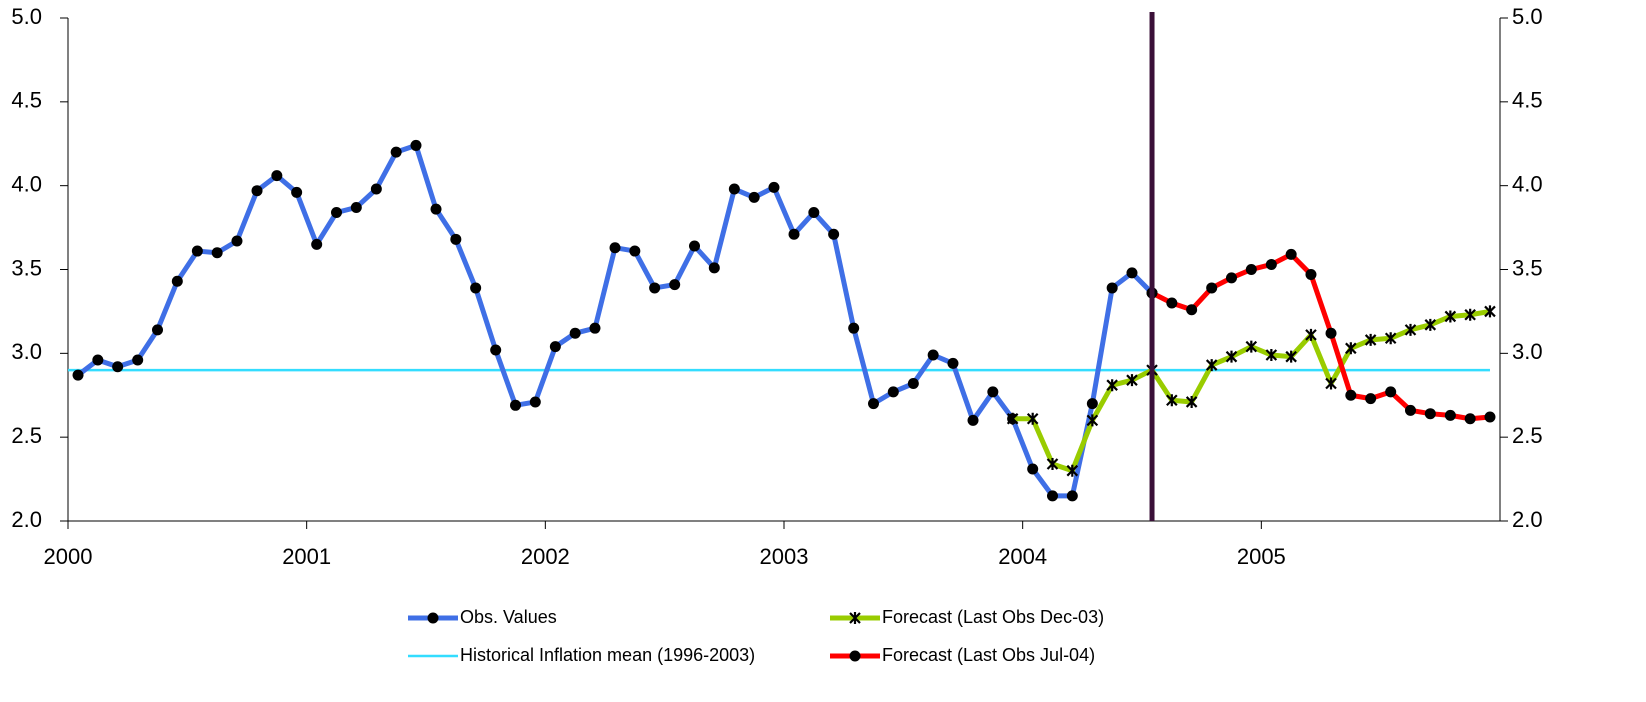 The height and width of the screenshot is (702, 1646). What do you see at coordinates (1527, 519) in the screenshot?
I see `y2-tick-label: 2.0` at bounding box center [1527, 519].